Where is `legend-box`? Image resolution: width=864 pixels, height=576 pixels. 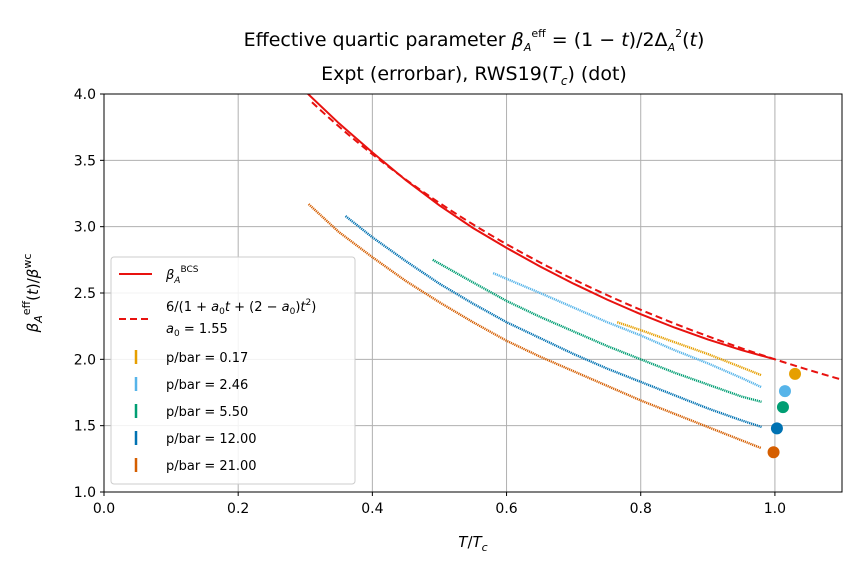 legend-box is located at coordinates (233, 370).